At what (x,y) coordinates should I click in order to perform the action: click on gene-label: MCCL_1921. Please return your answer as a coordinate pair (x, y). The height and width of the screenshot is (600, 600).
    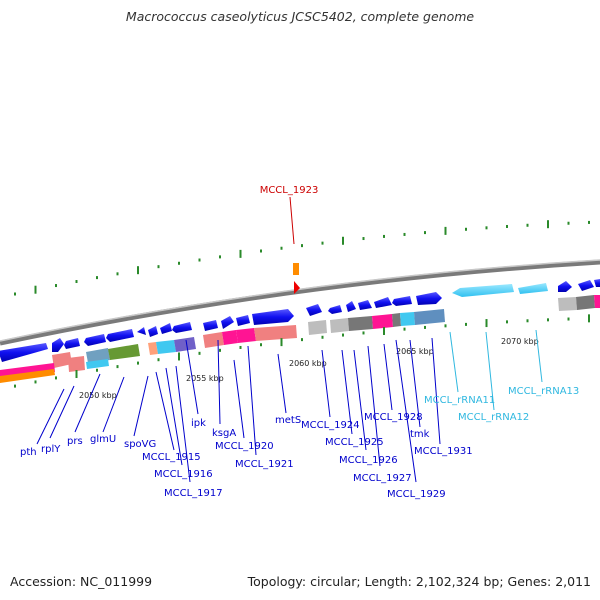
    Looking at the image, I should click on (264, 464).